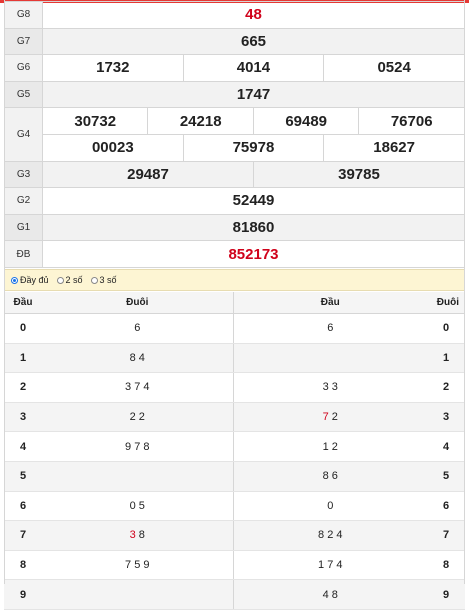 This screenshot has width=469, height=610. I want to click on prize-row-g4-b: 00023 75978 18627, so click(235, 147).